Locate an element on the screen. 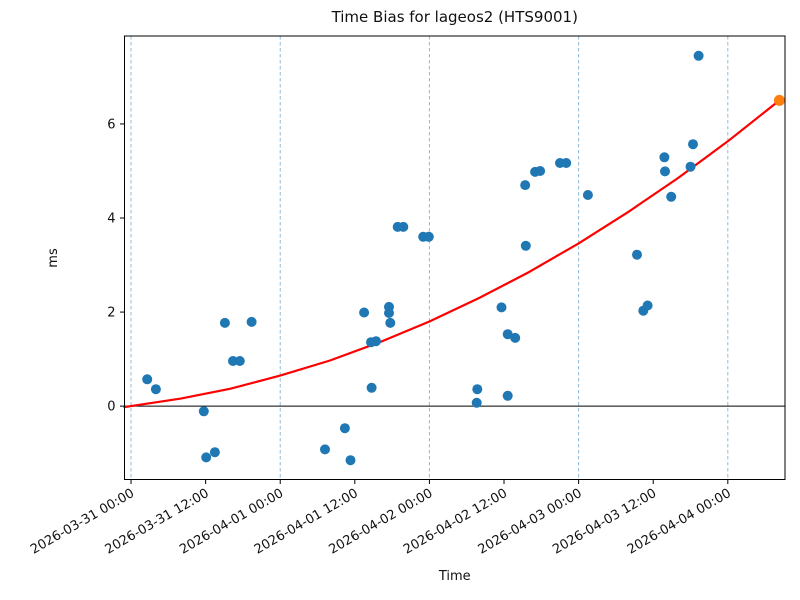 The image size is (800, 600). y-tick-label: 2 is located at coordinates (111, 313).